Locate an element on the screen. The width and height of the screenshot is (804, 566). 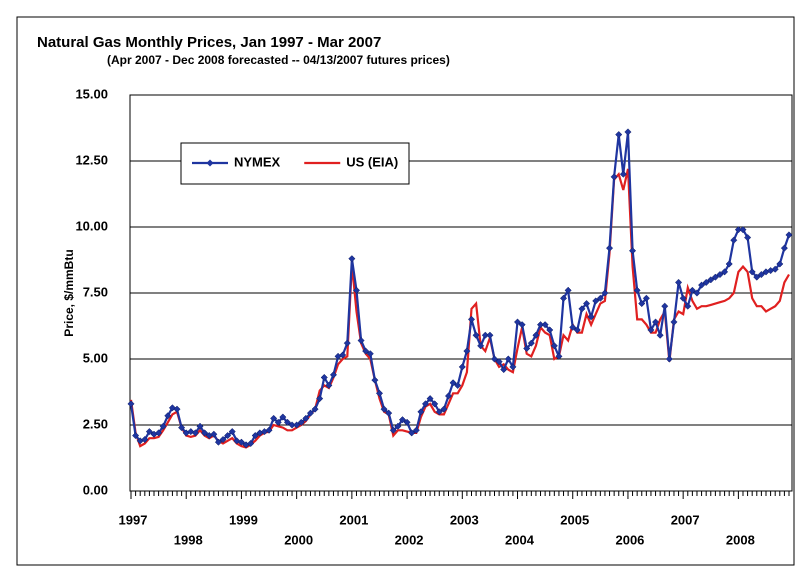
y-tick-label: 12.50 is located at coordinates (91, 159).